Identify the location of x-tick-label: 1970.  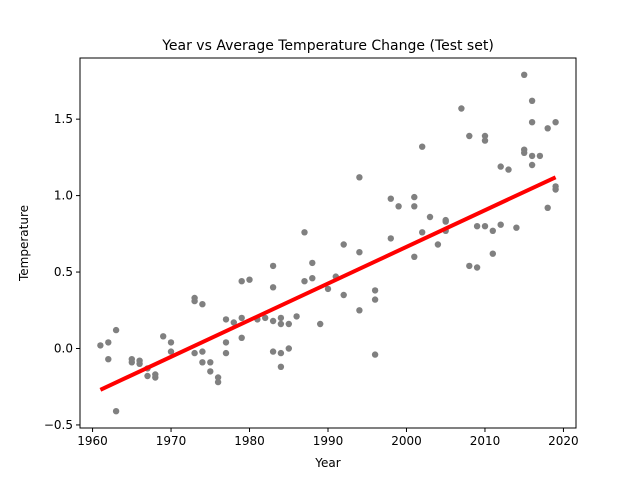
(171, 441).